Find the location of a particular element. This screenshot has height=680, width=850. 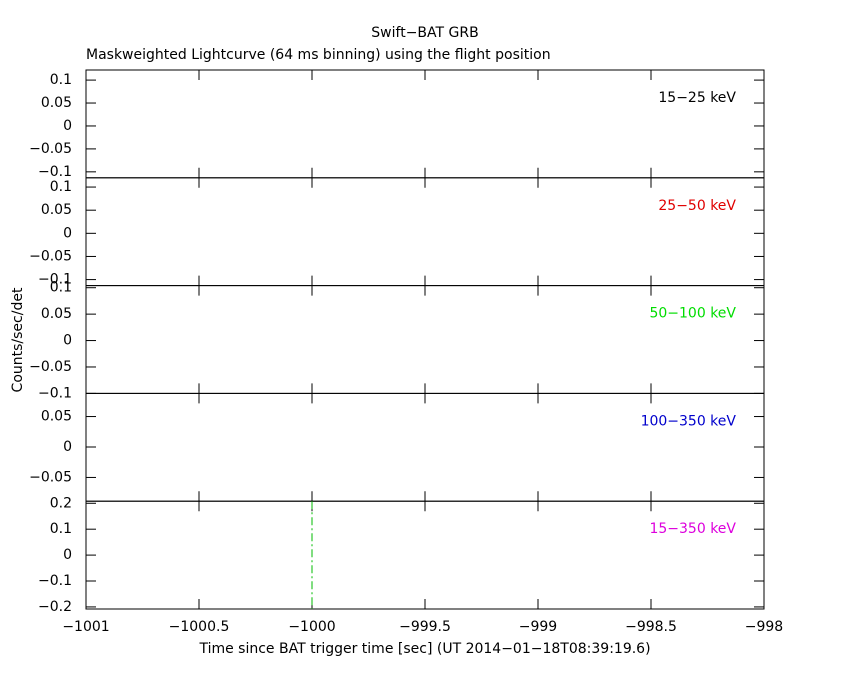

panel-label: 100−350 keV is located at coordinates (689, 421).